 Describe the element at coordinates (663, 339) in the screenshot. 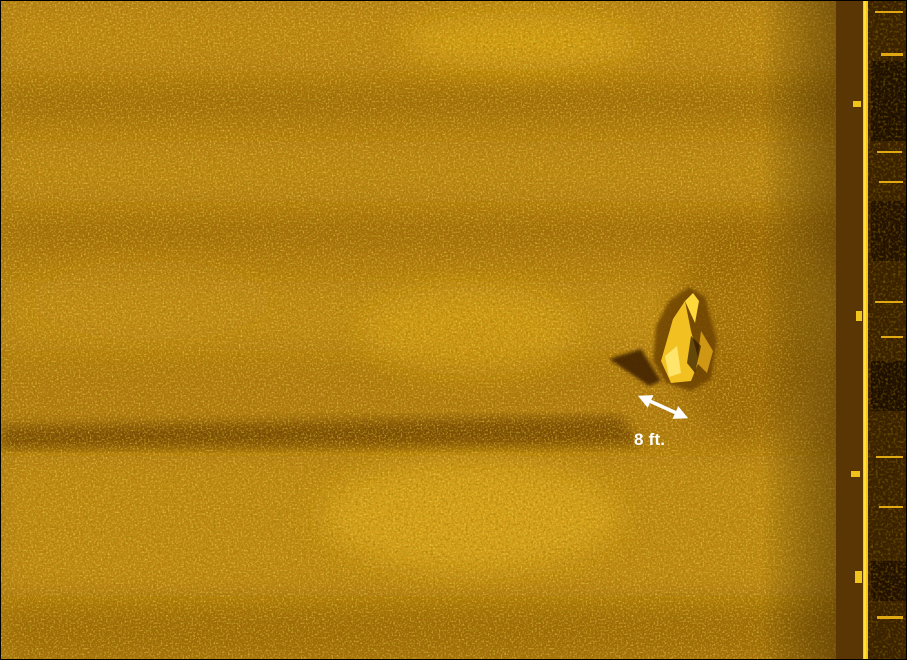

I see `target-object` at that location.